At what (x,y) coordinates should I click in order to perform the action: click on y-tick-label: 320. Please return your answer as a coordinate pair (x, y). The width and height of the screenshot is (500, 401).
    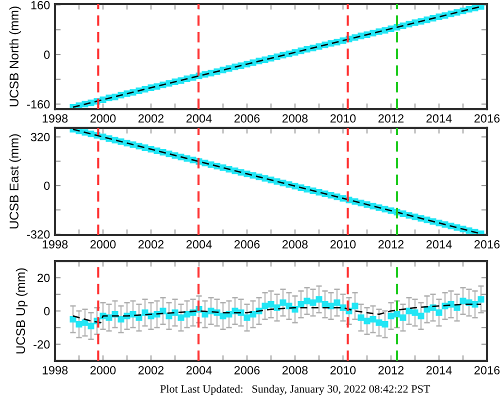
    Looking at the image, I should click on (40, 137).